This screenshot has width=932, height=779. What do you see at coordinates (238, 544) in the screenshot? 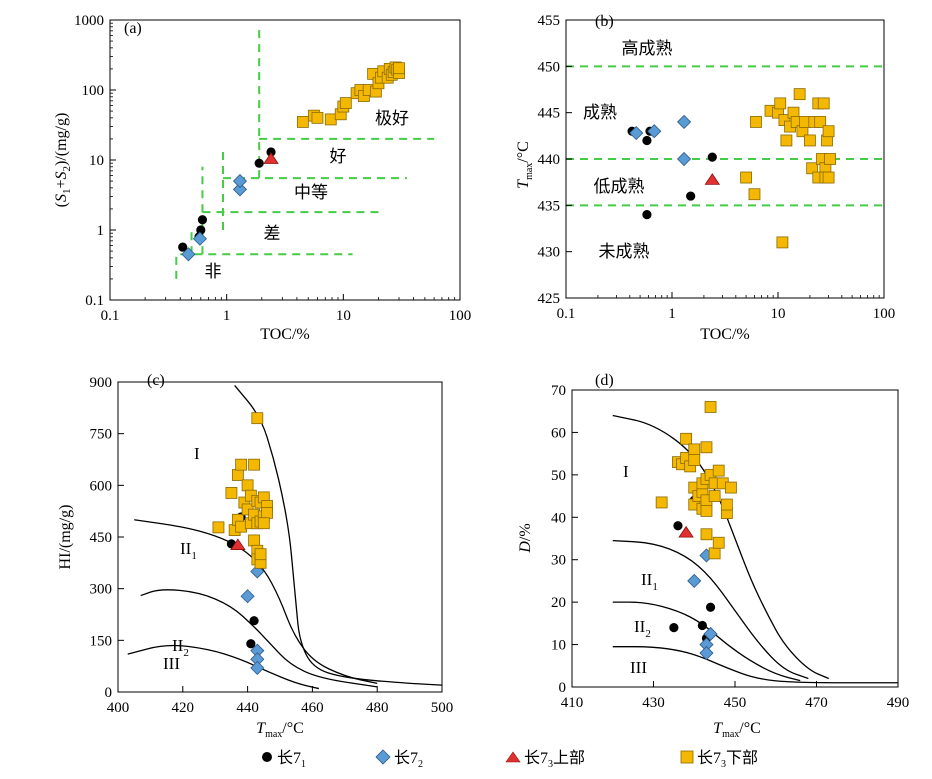
I see `c-point-triangle` at bounding box center [238, 544].